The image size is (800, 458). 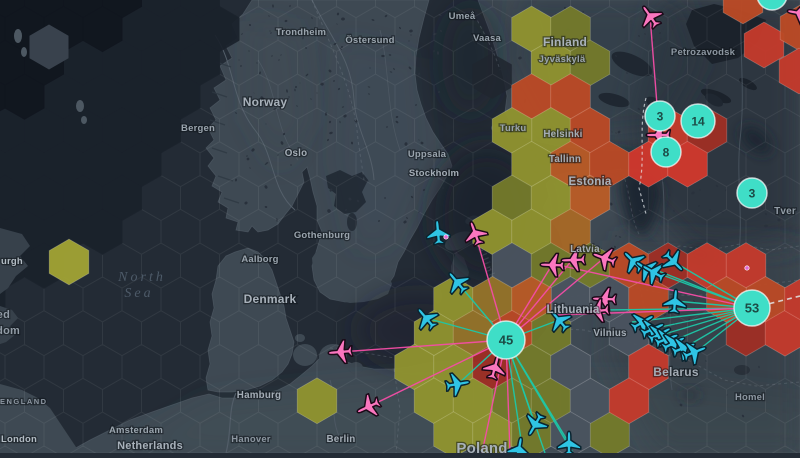 I want to click on svg-text: Lithuania, so click(x=573, y=310).